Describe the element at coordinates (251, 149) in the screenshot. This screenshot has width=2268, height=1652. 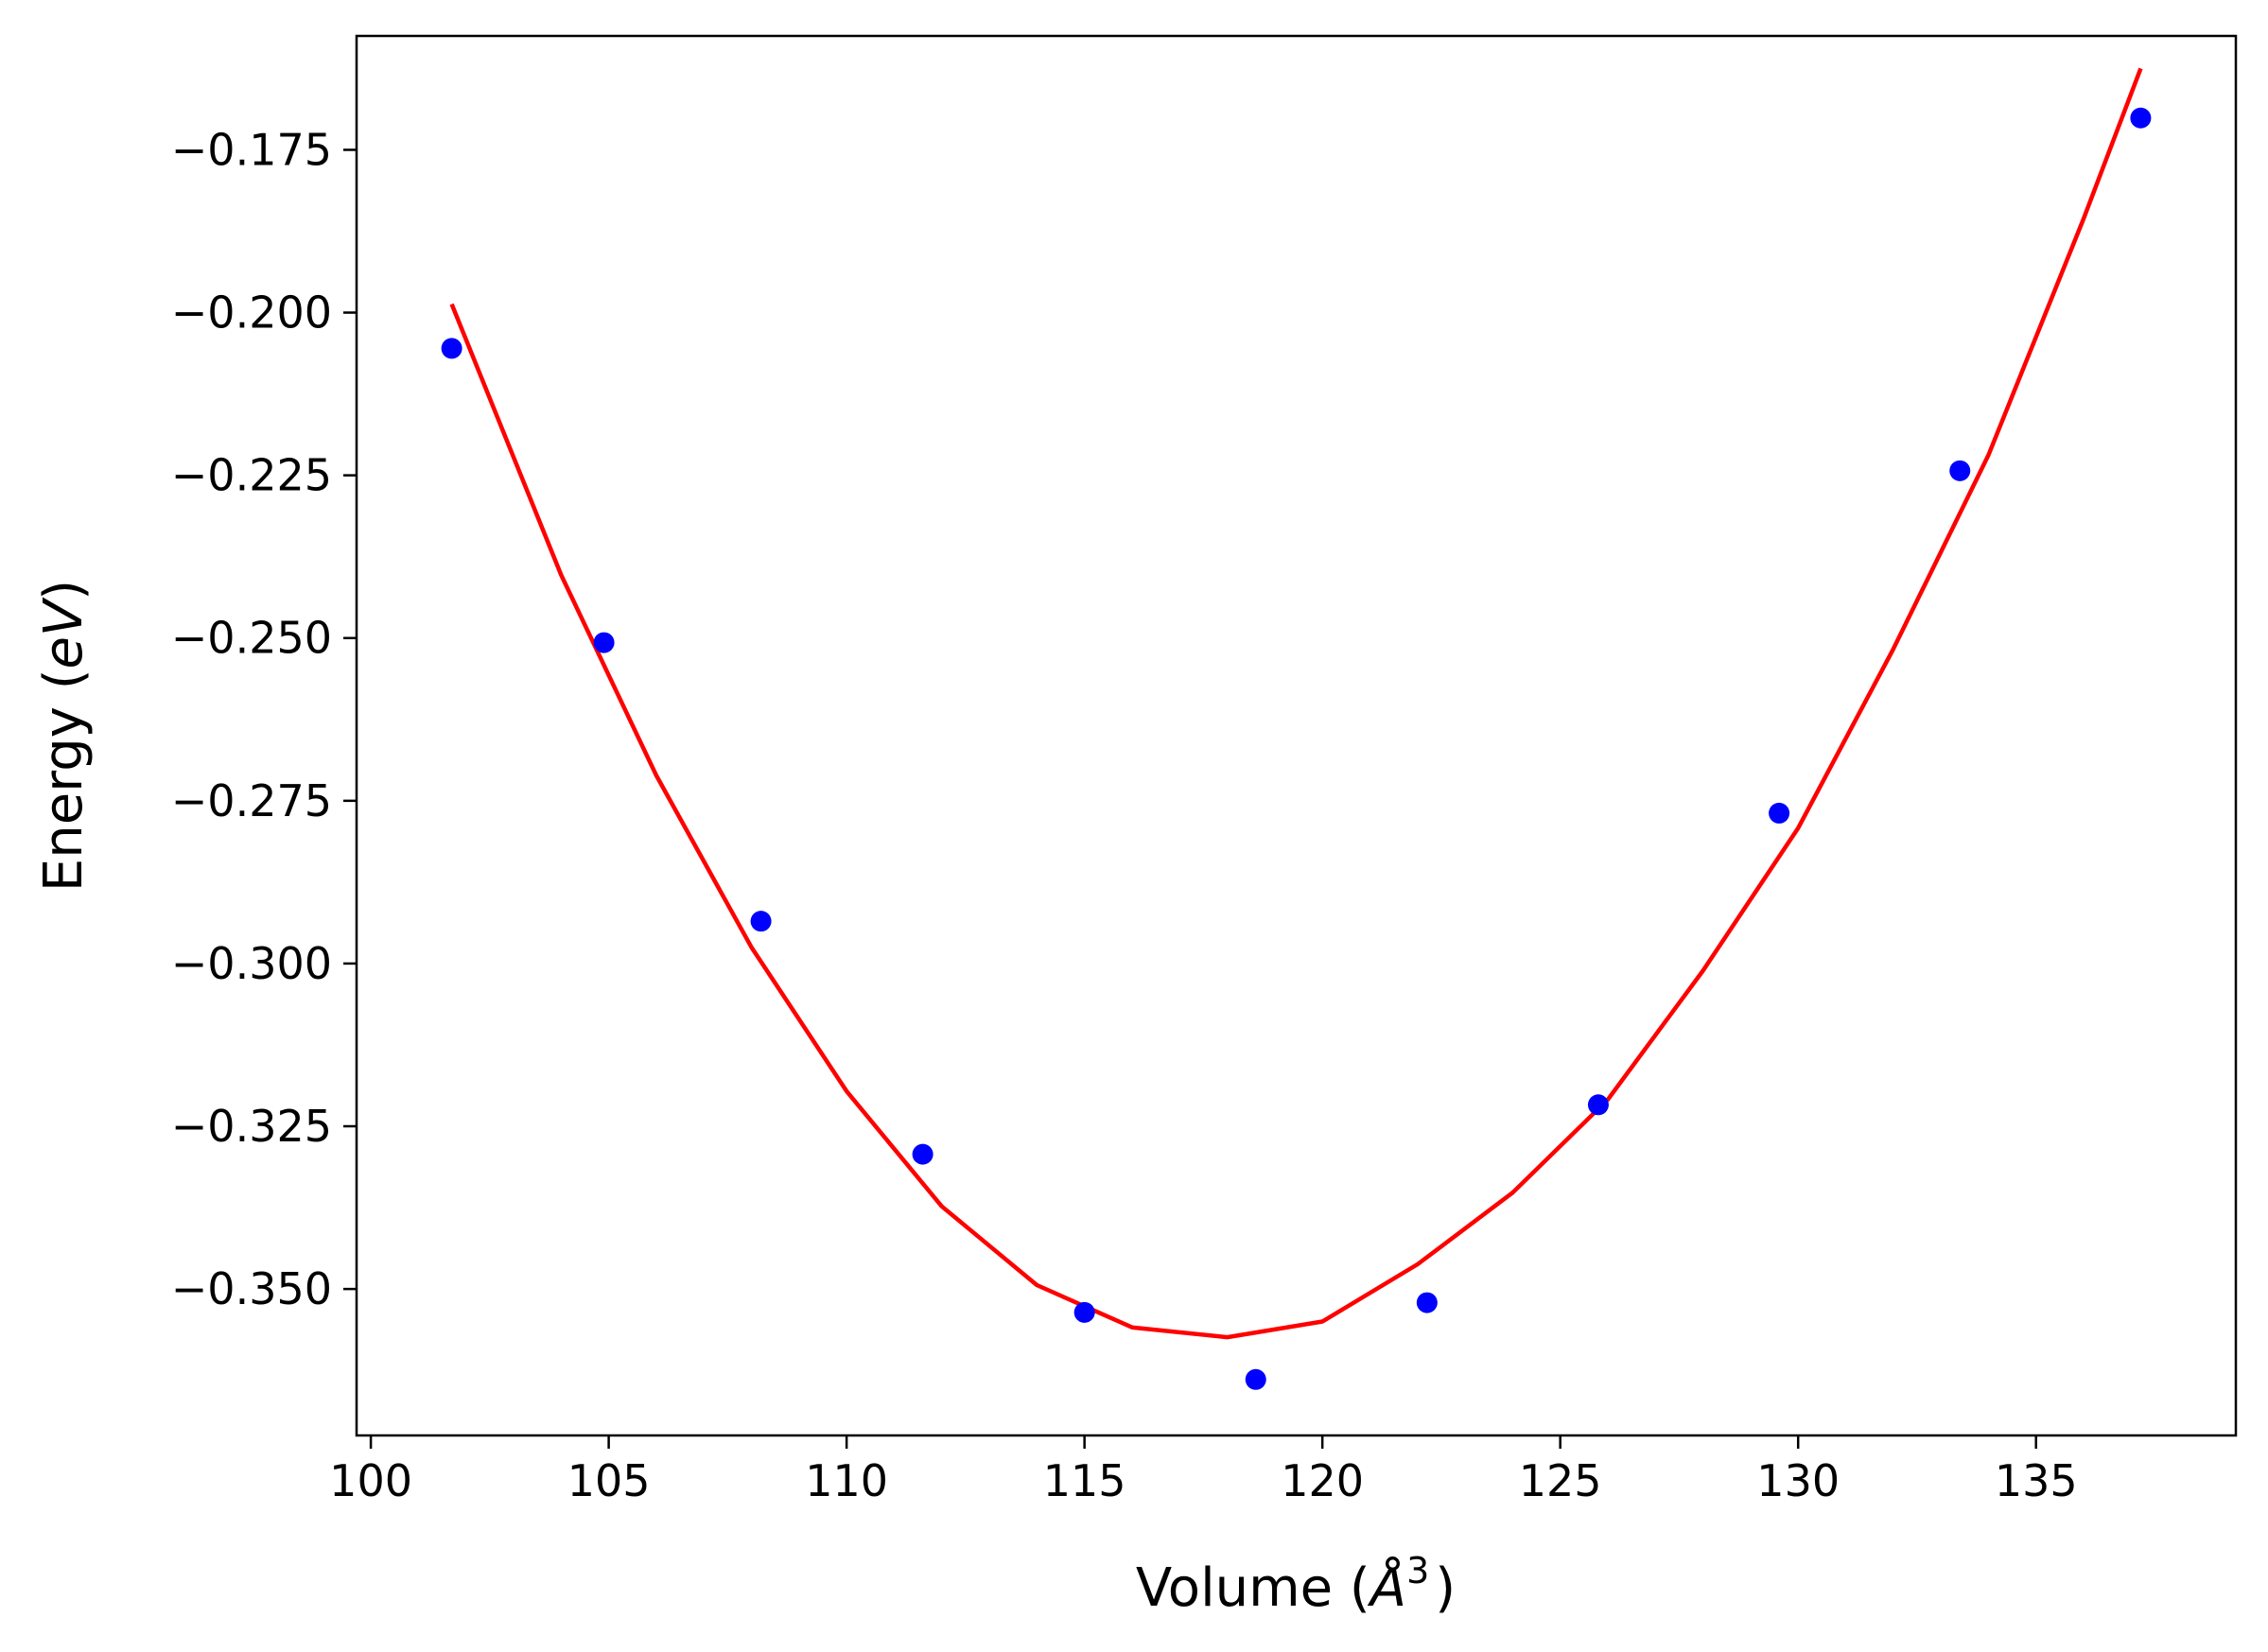
I see `y-tick-label: −0.175` at that location.